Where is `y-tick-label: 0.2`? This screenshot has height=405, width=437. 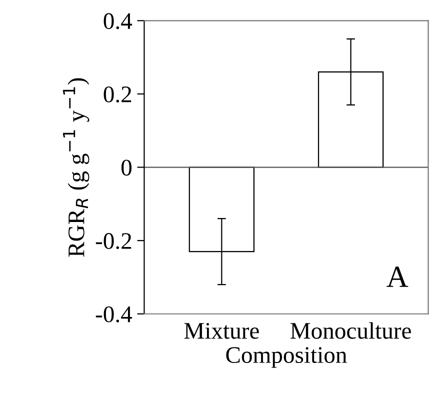
y-tick-label: 0.2 is located at coordinates (118, 94).